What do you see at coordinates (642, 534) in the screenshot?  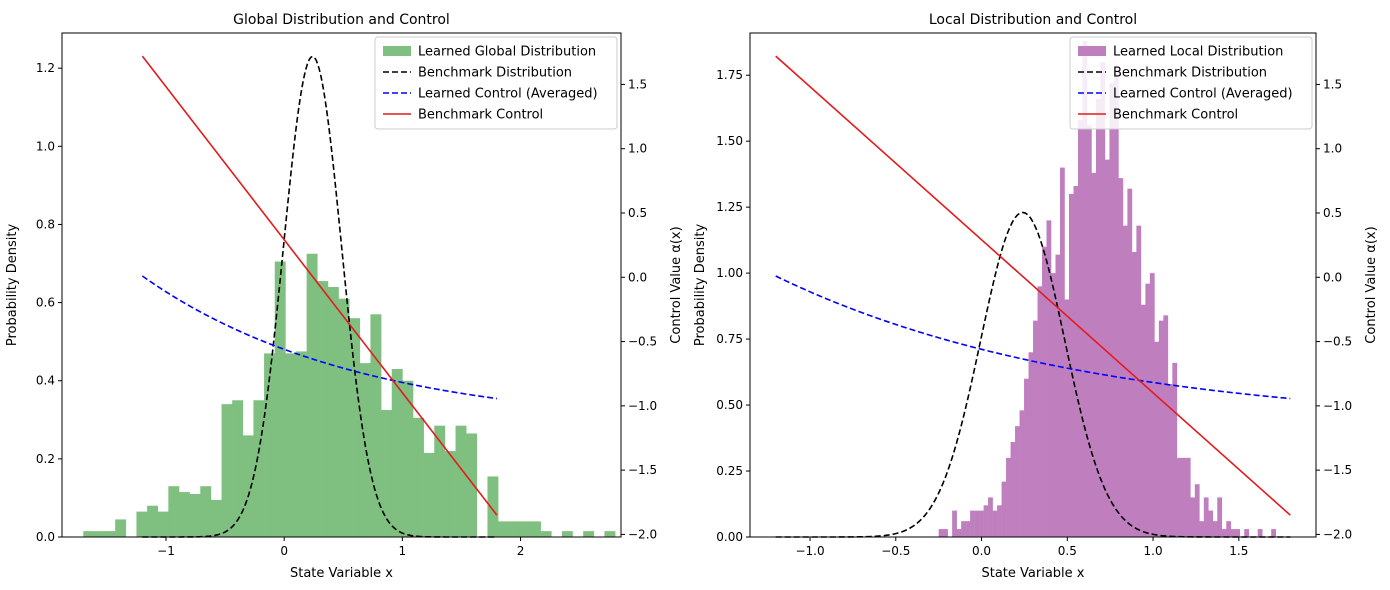 I see `y2-tick-label: −2.0` at bounding box center [642, 534].